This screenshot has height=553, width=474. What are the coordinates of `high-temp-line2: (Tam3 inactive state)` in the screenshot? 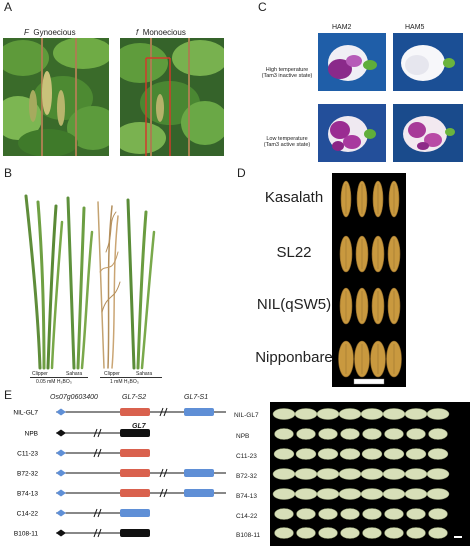 It's located at (287, 76).